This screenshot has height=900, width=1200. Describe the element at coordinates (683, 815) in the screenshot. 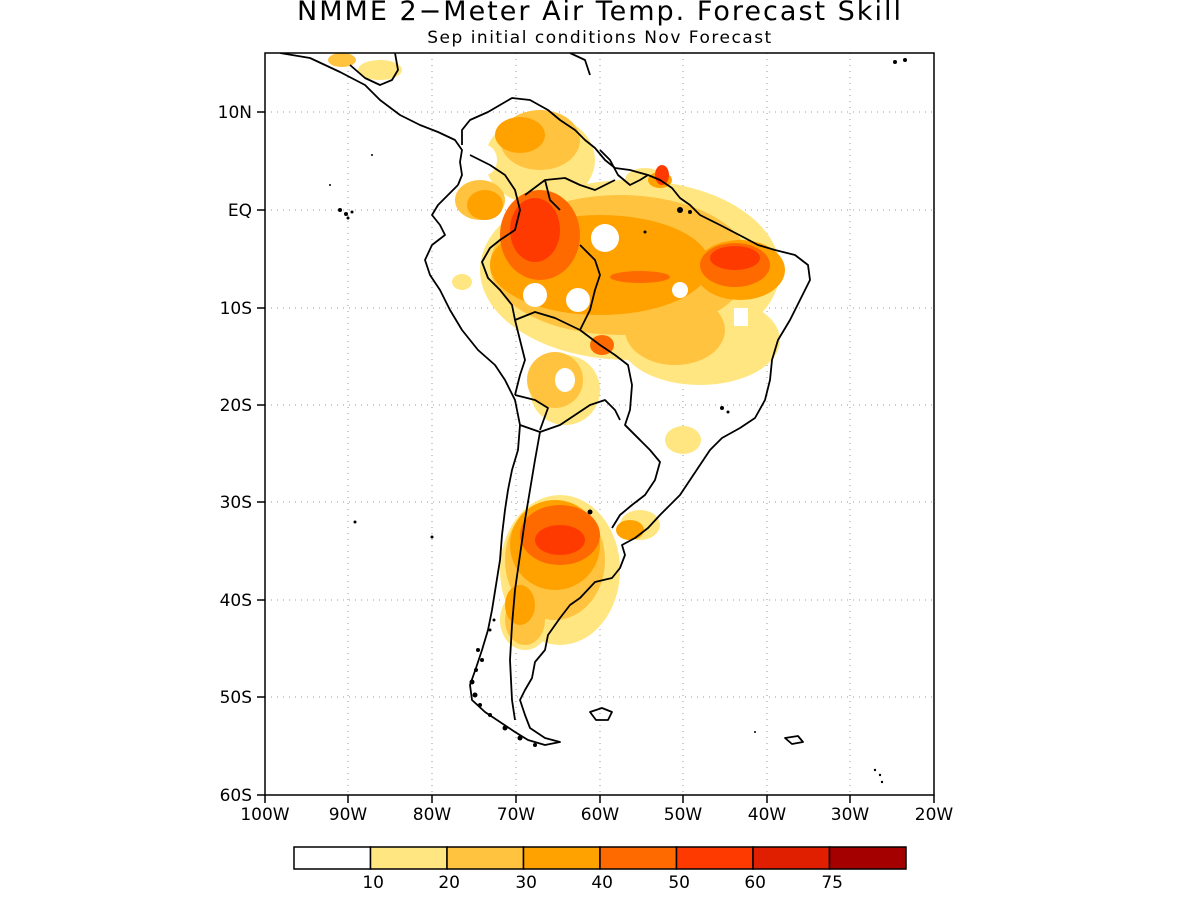

I see `lon-label: 50W` at that location.